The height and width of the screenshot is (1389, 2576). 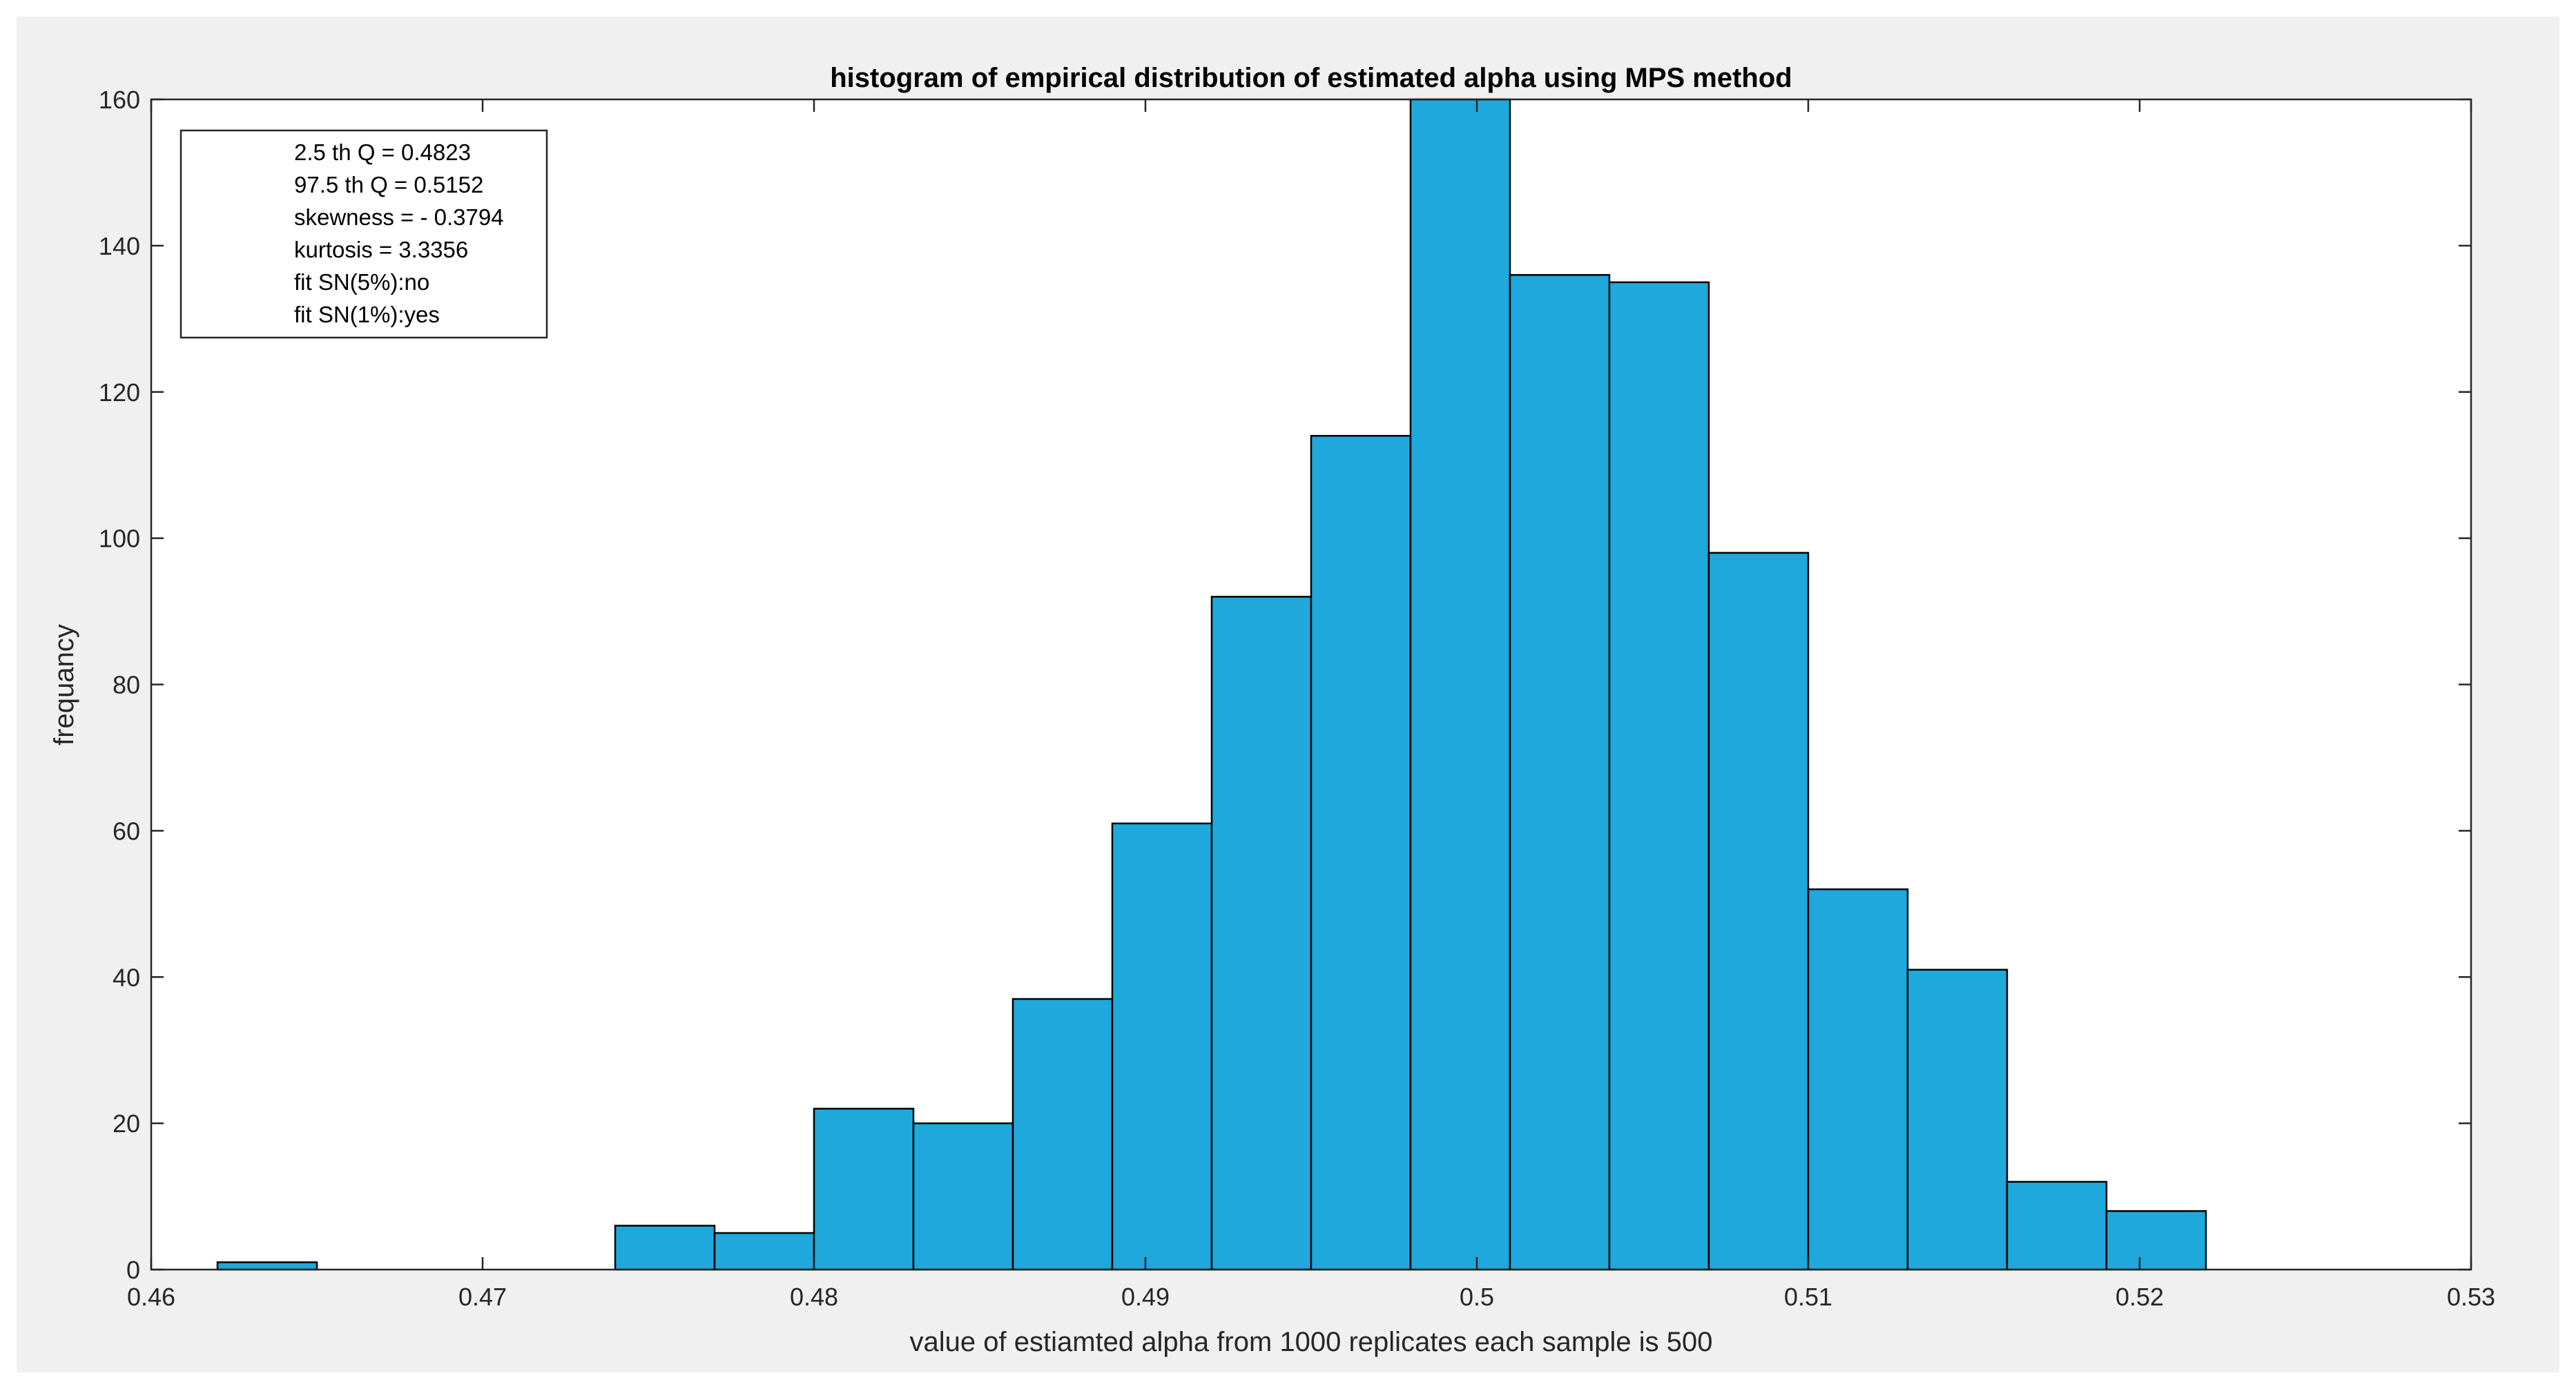 I want to click on stats-box-frame, so click(x=364, y=234).